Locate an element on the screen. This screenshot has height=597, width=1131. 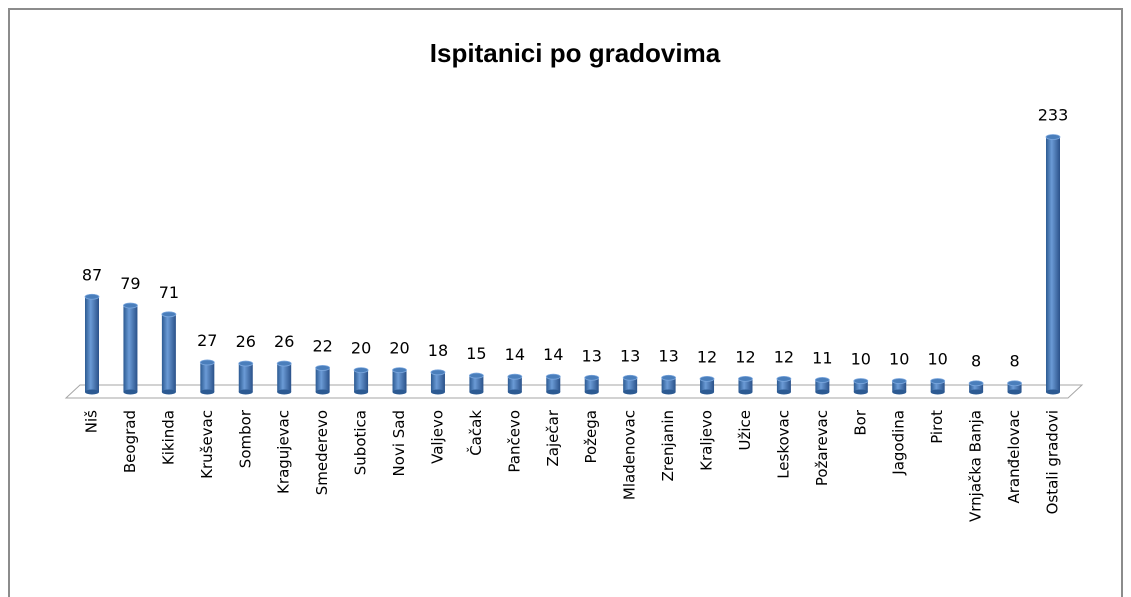
x-tick-label: Valjevo is located at coordinates (437, 437).